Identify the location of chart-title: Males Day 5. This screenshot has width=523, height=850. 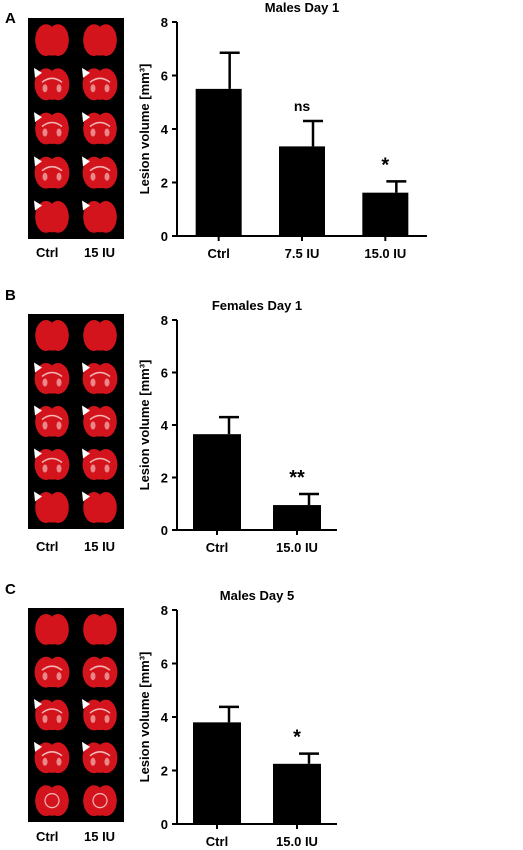
(257, 595).